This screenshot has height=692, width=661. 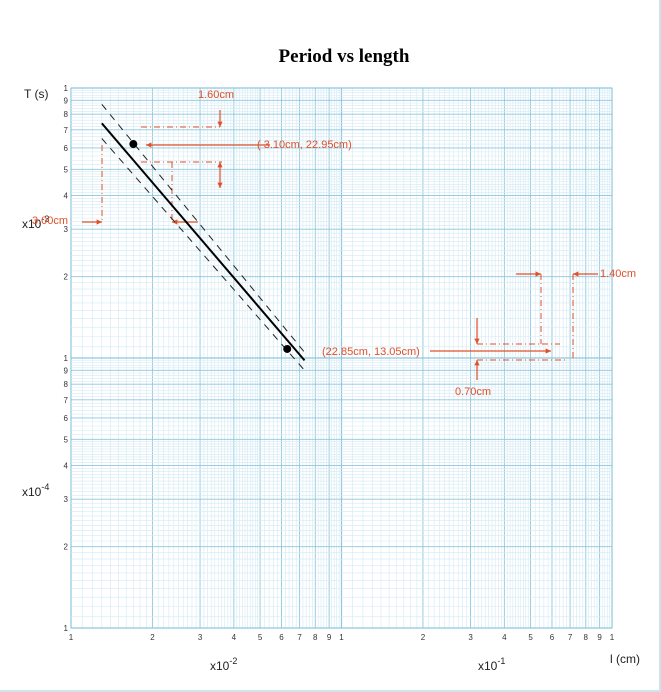 I want to click on annotation-0-70cm: 0.70cm, so click(x=473, y=392).